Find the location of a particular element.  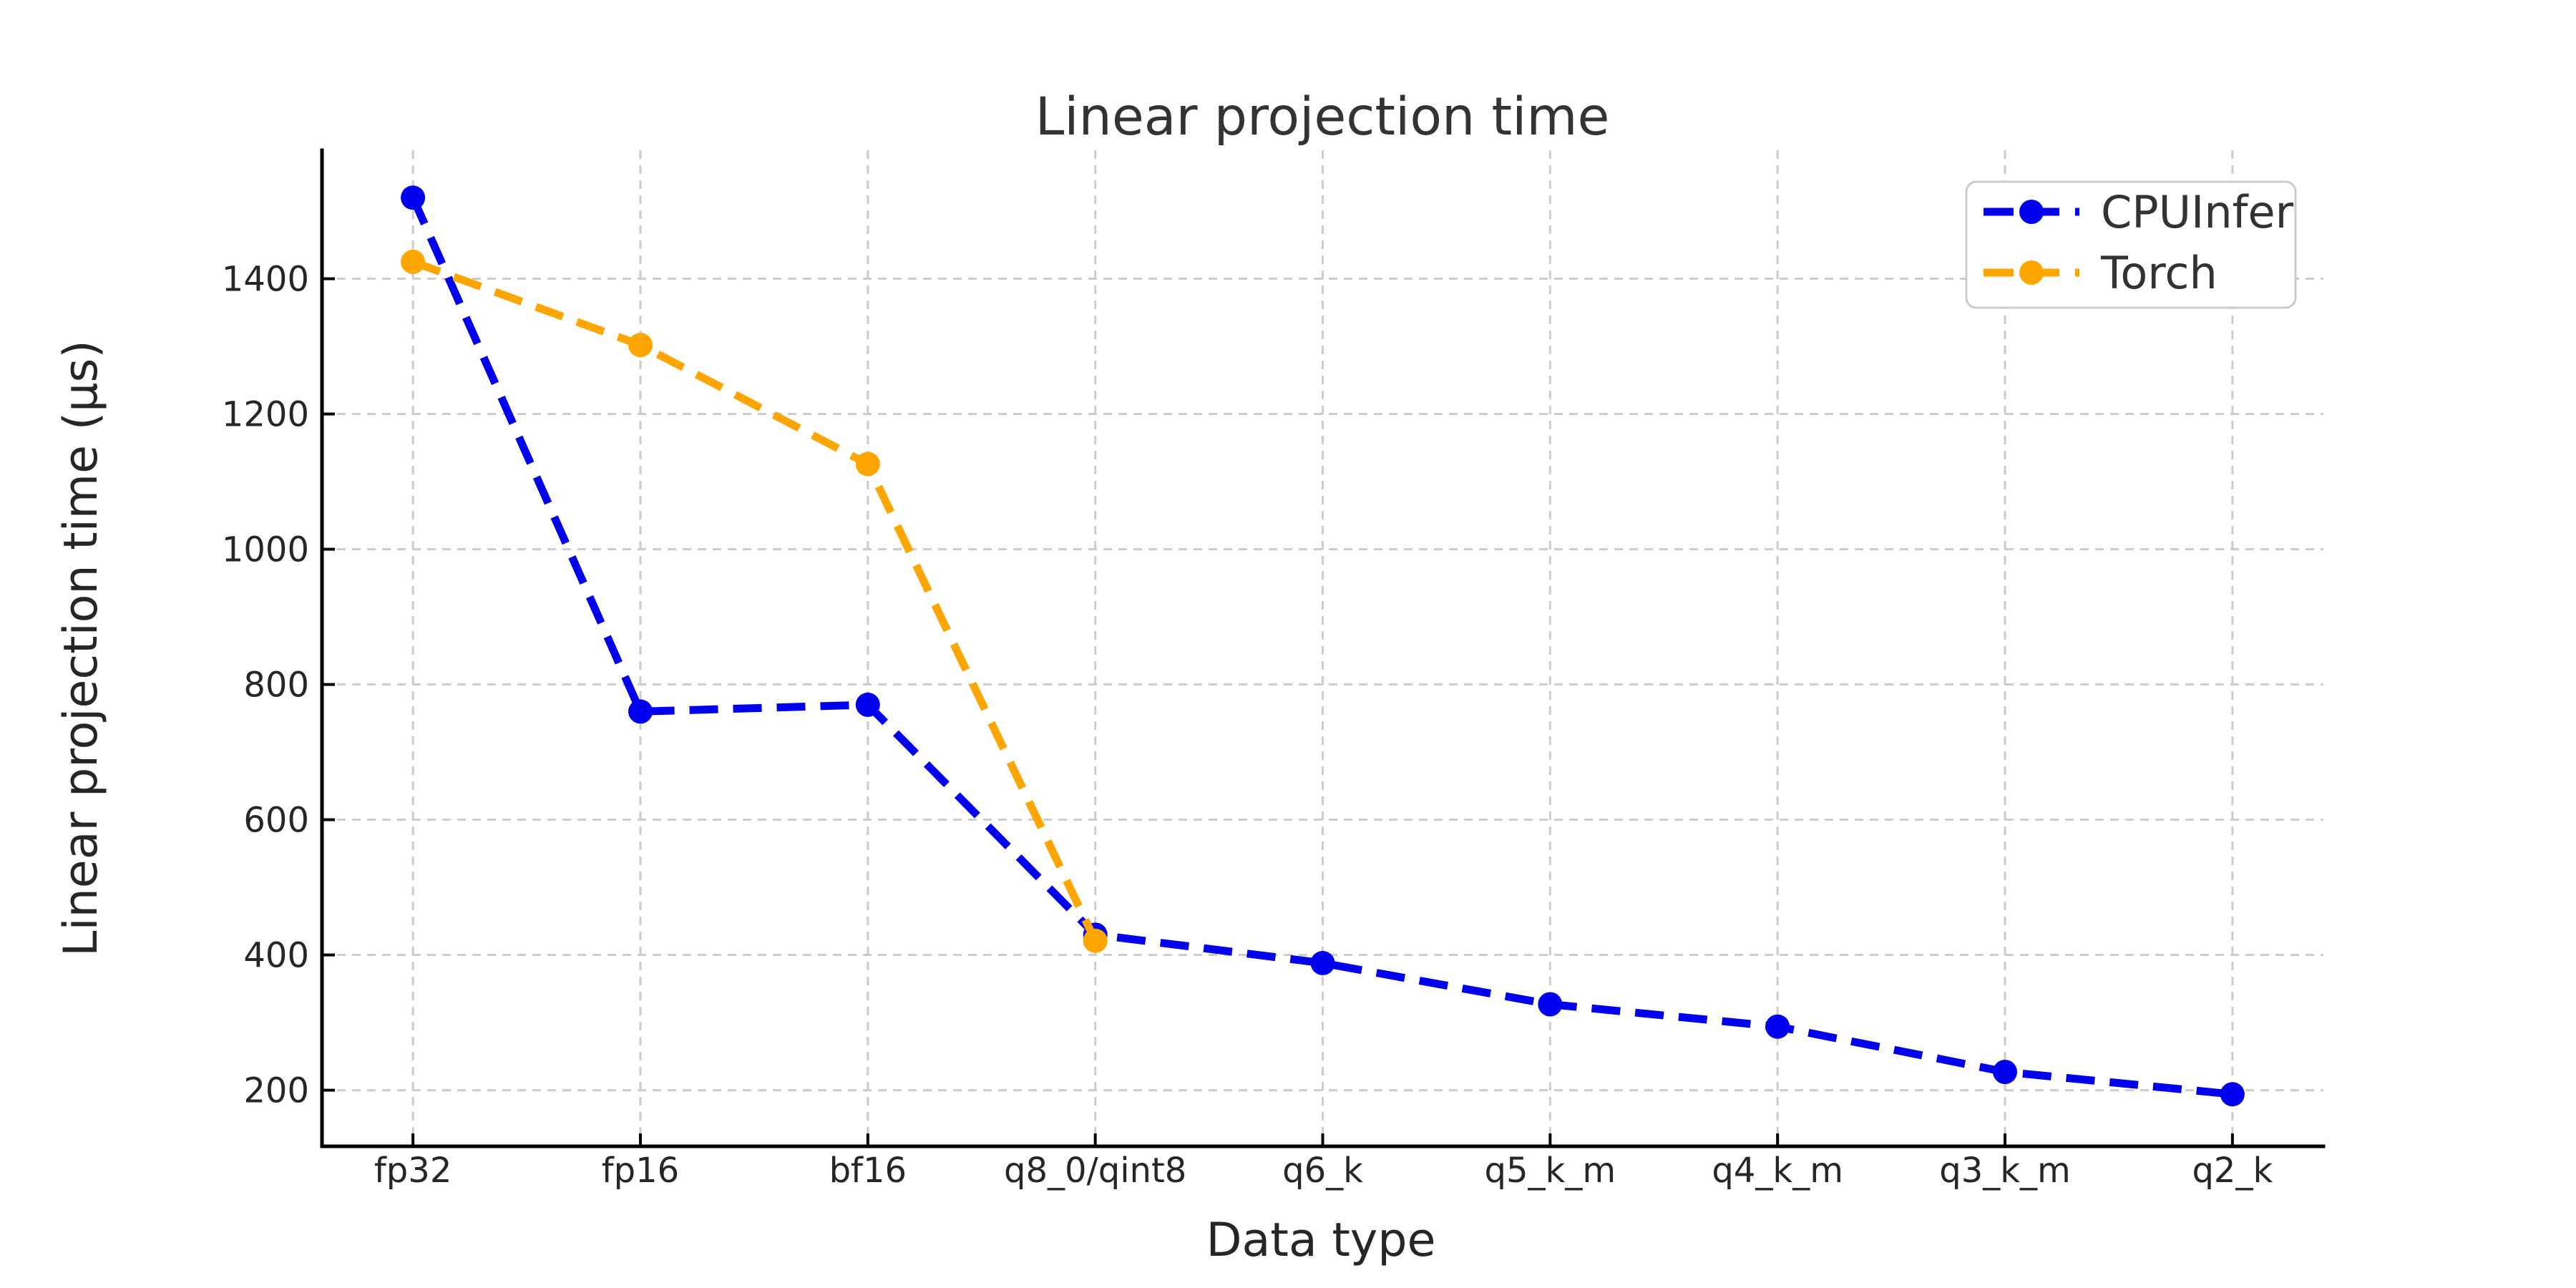

legend-item-torch: Torch is located at coordinates (2101, 273).